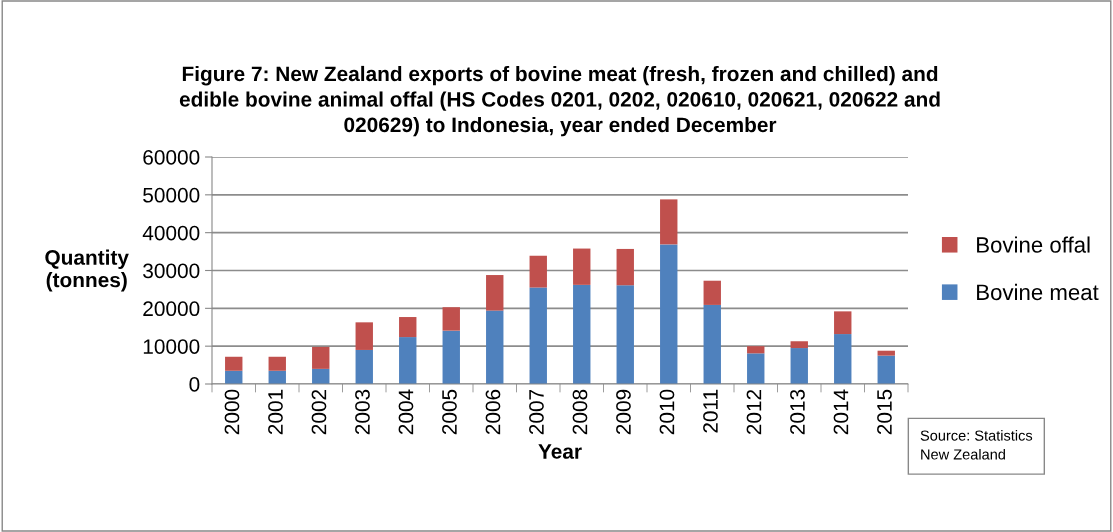 The image size is (1113, 532). Describe the element at coordinates (87, 270) in the screenshot. I see `y-axis-title: Quantity (tonnes)` at that location.